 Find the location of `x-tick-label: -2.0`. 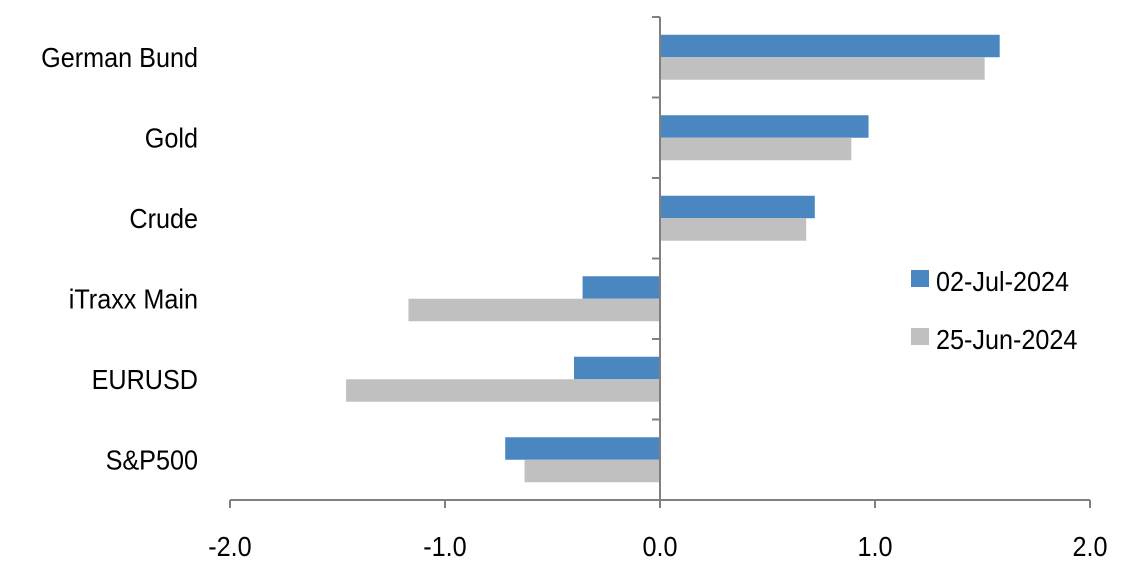

x-tick-label: -2.0 is located at coordinates (229, 547).